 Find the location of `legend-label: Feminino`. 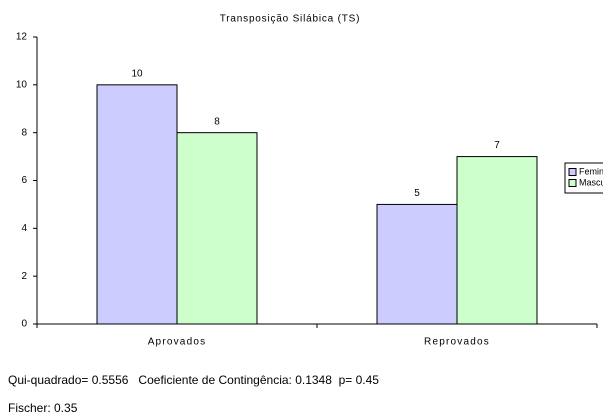

legend-label: Feminino is located at coordinates (591, 171).